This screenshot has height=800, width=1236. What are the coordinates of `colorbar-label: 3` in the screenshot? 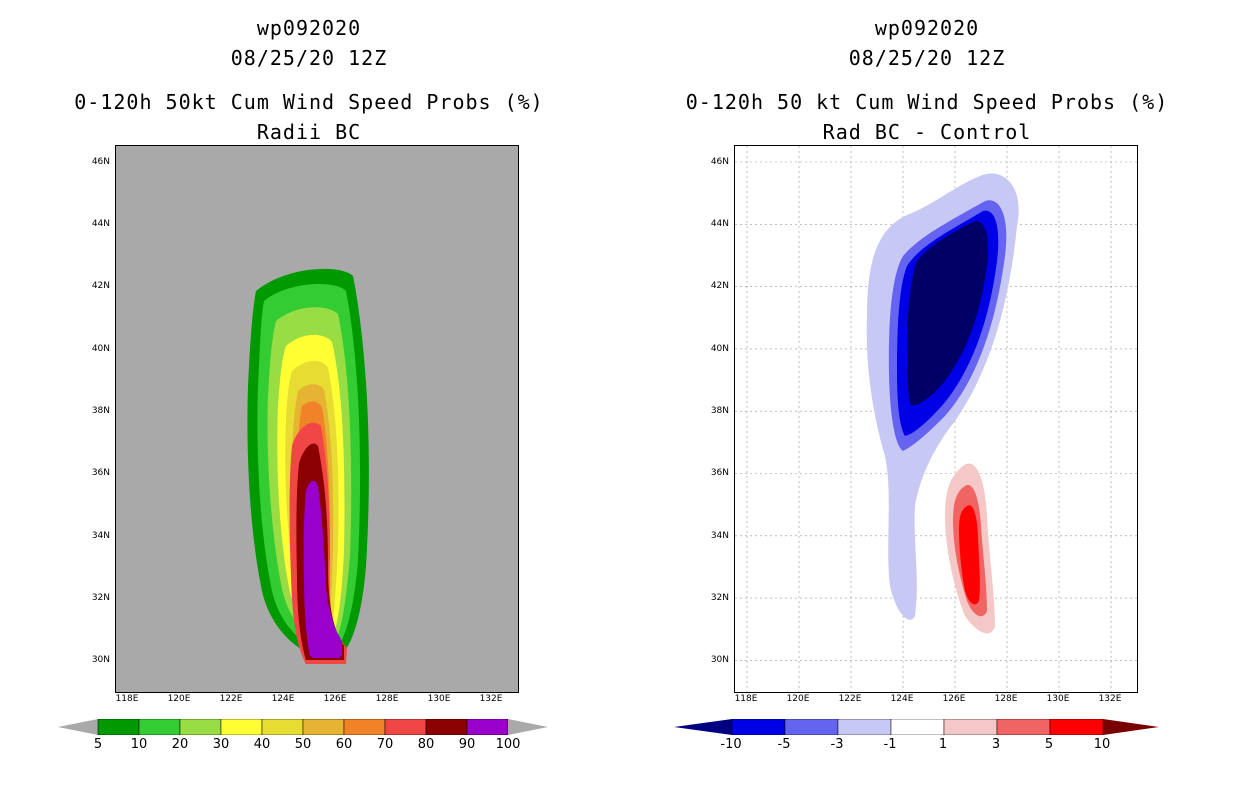 It's located at (996, 744).